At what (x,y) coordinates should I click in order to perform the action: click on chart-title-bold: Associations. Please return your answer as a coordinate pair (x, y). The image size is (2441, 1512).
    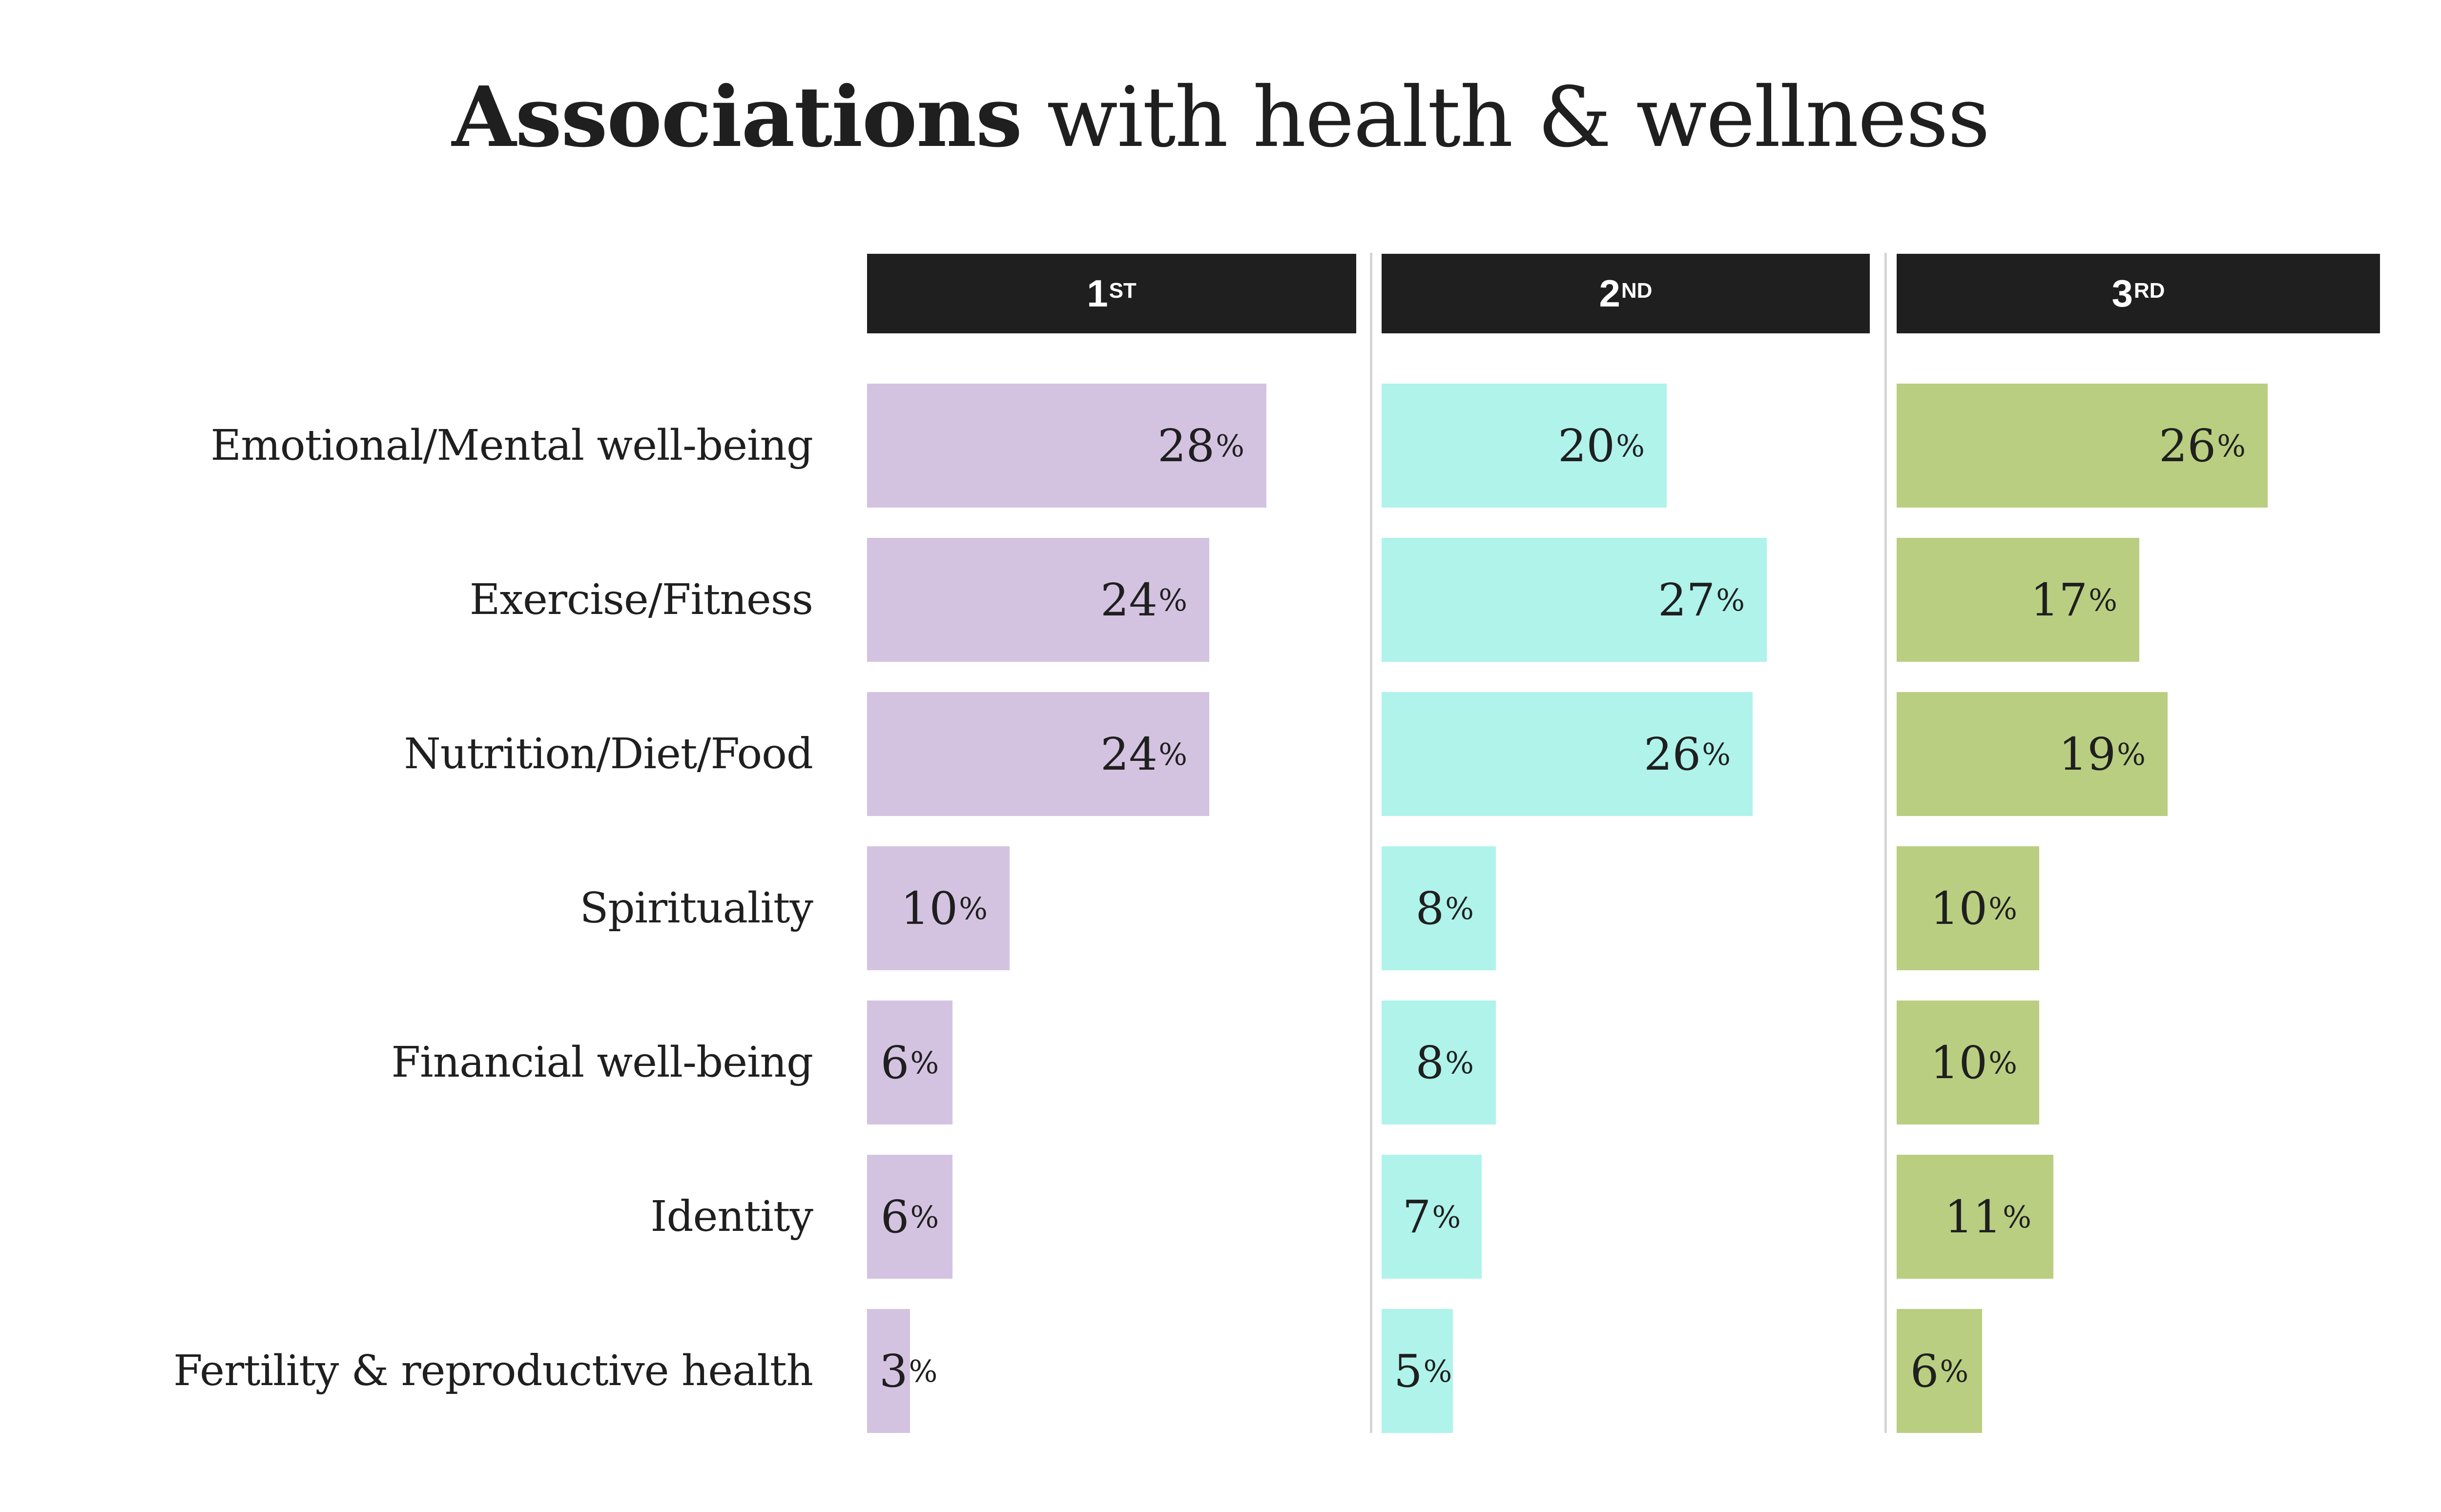
    Looking at the image, I should click on (738, 117).